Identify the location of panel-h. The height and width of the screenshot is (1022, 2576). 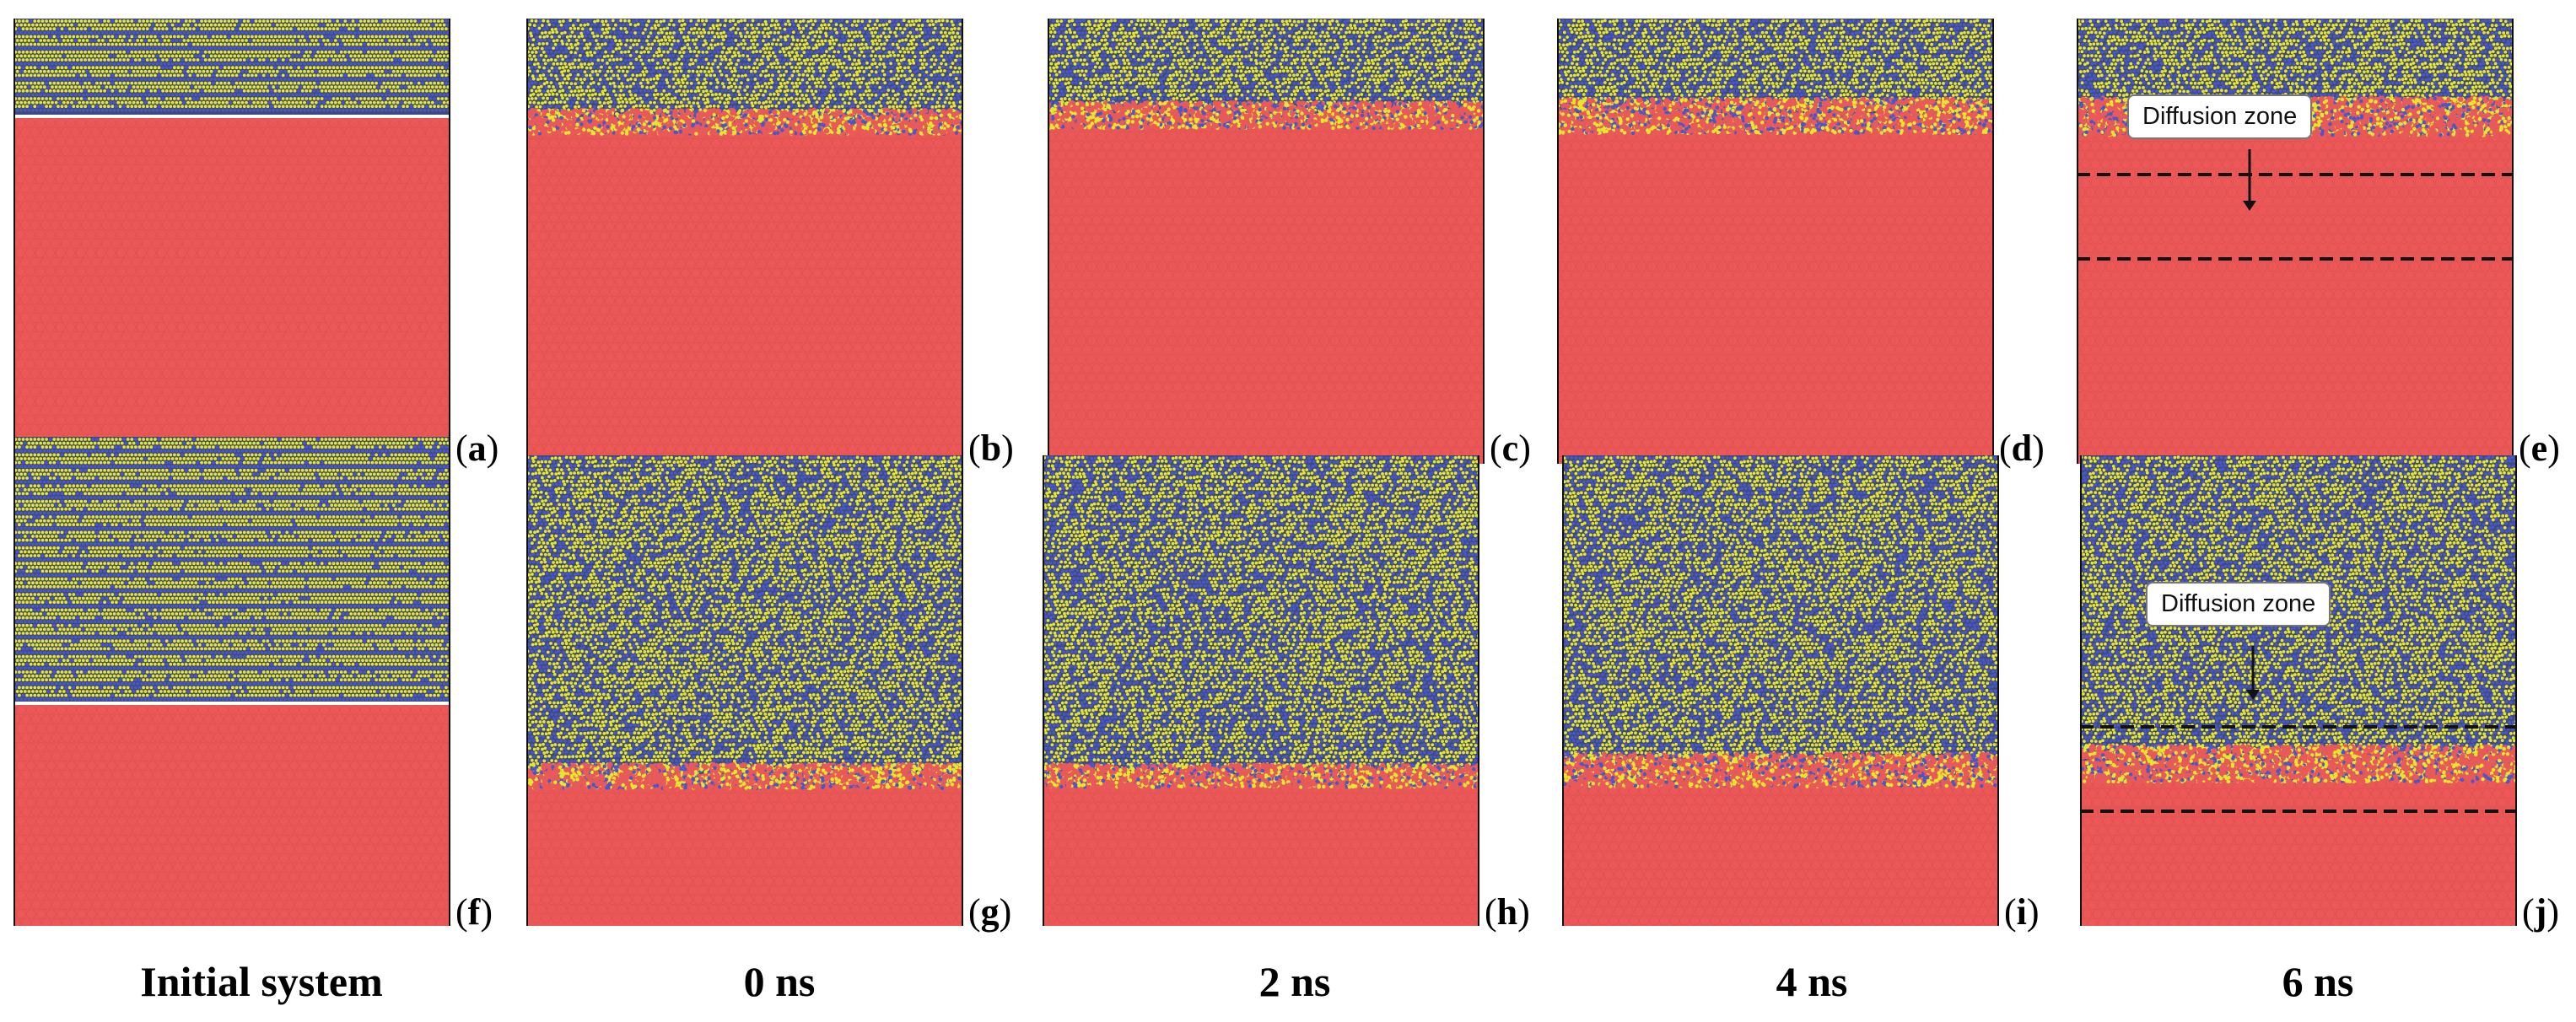
(1261, 691).